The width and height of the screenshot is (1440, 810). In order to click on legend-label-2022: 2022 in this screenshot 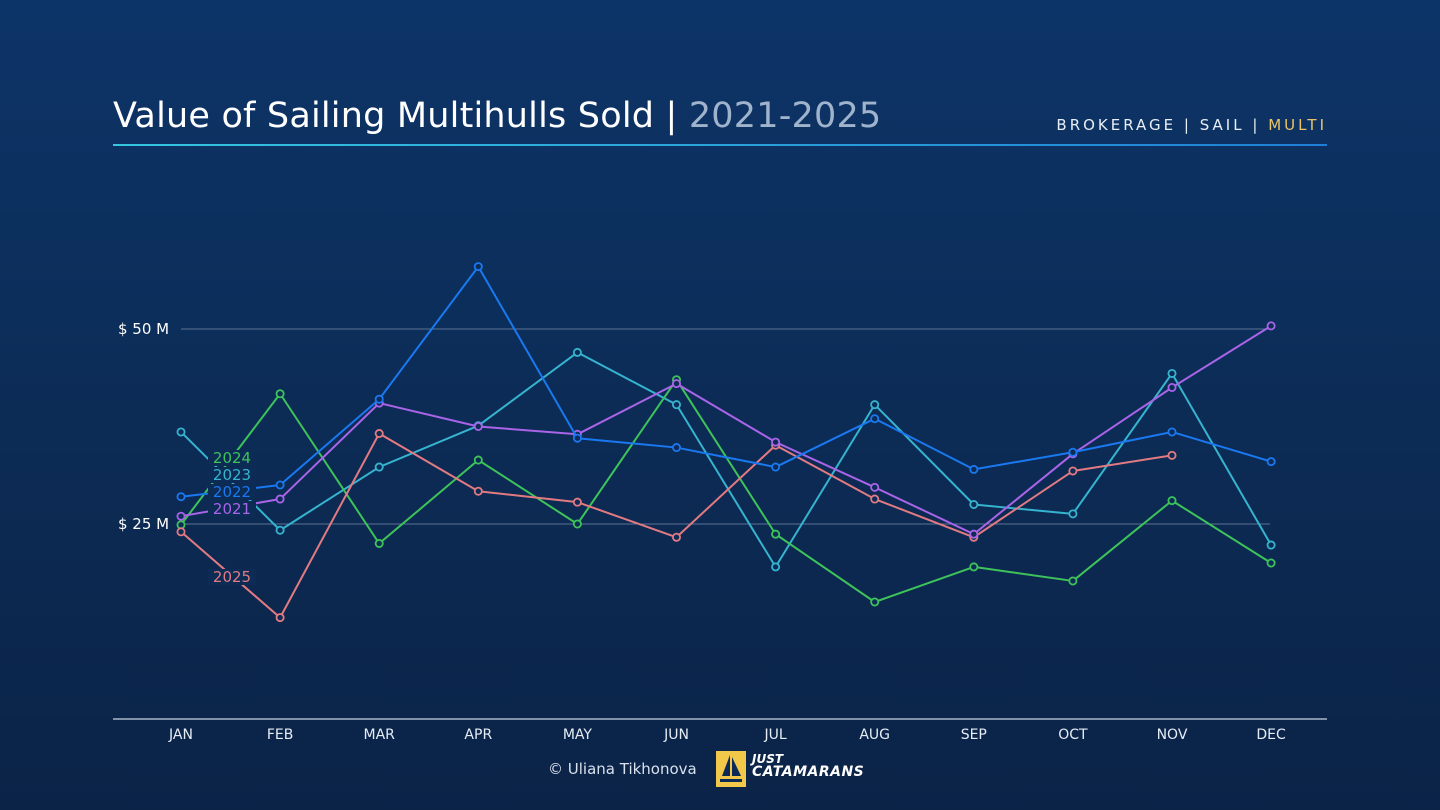, I will do `click(232, 492)`.